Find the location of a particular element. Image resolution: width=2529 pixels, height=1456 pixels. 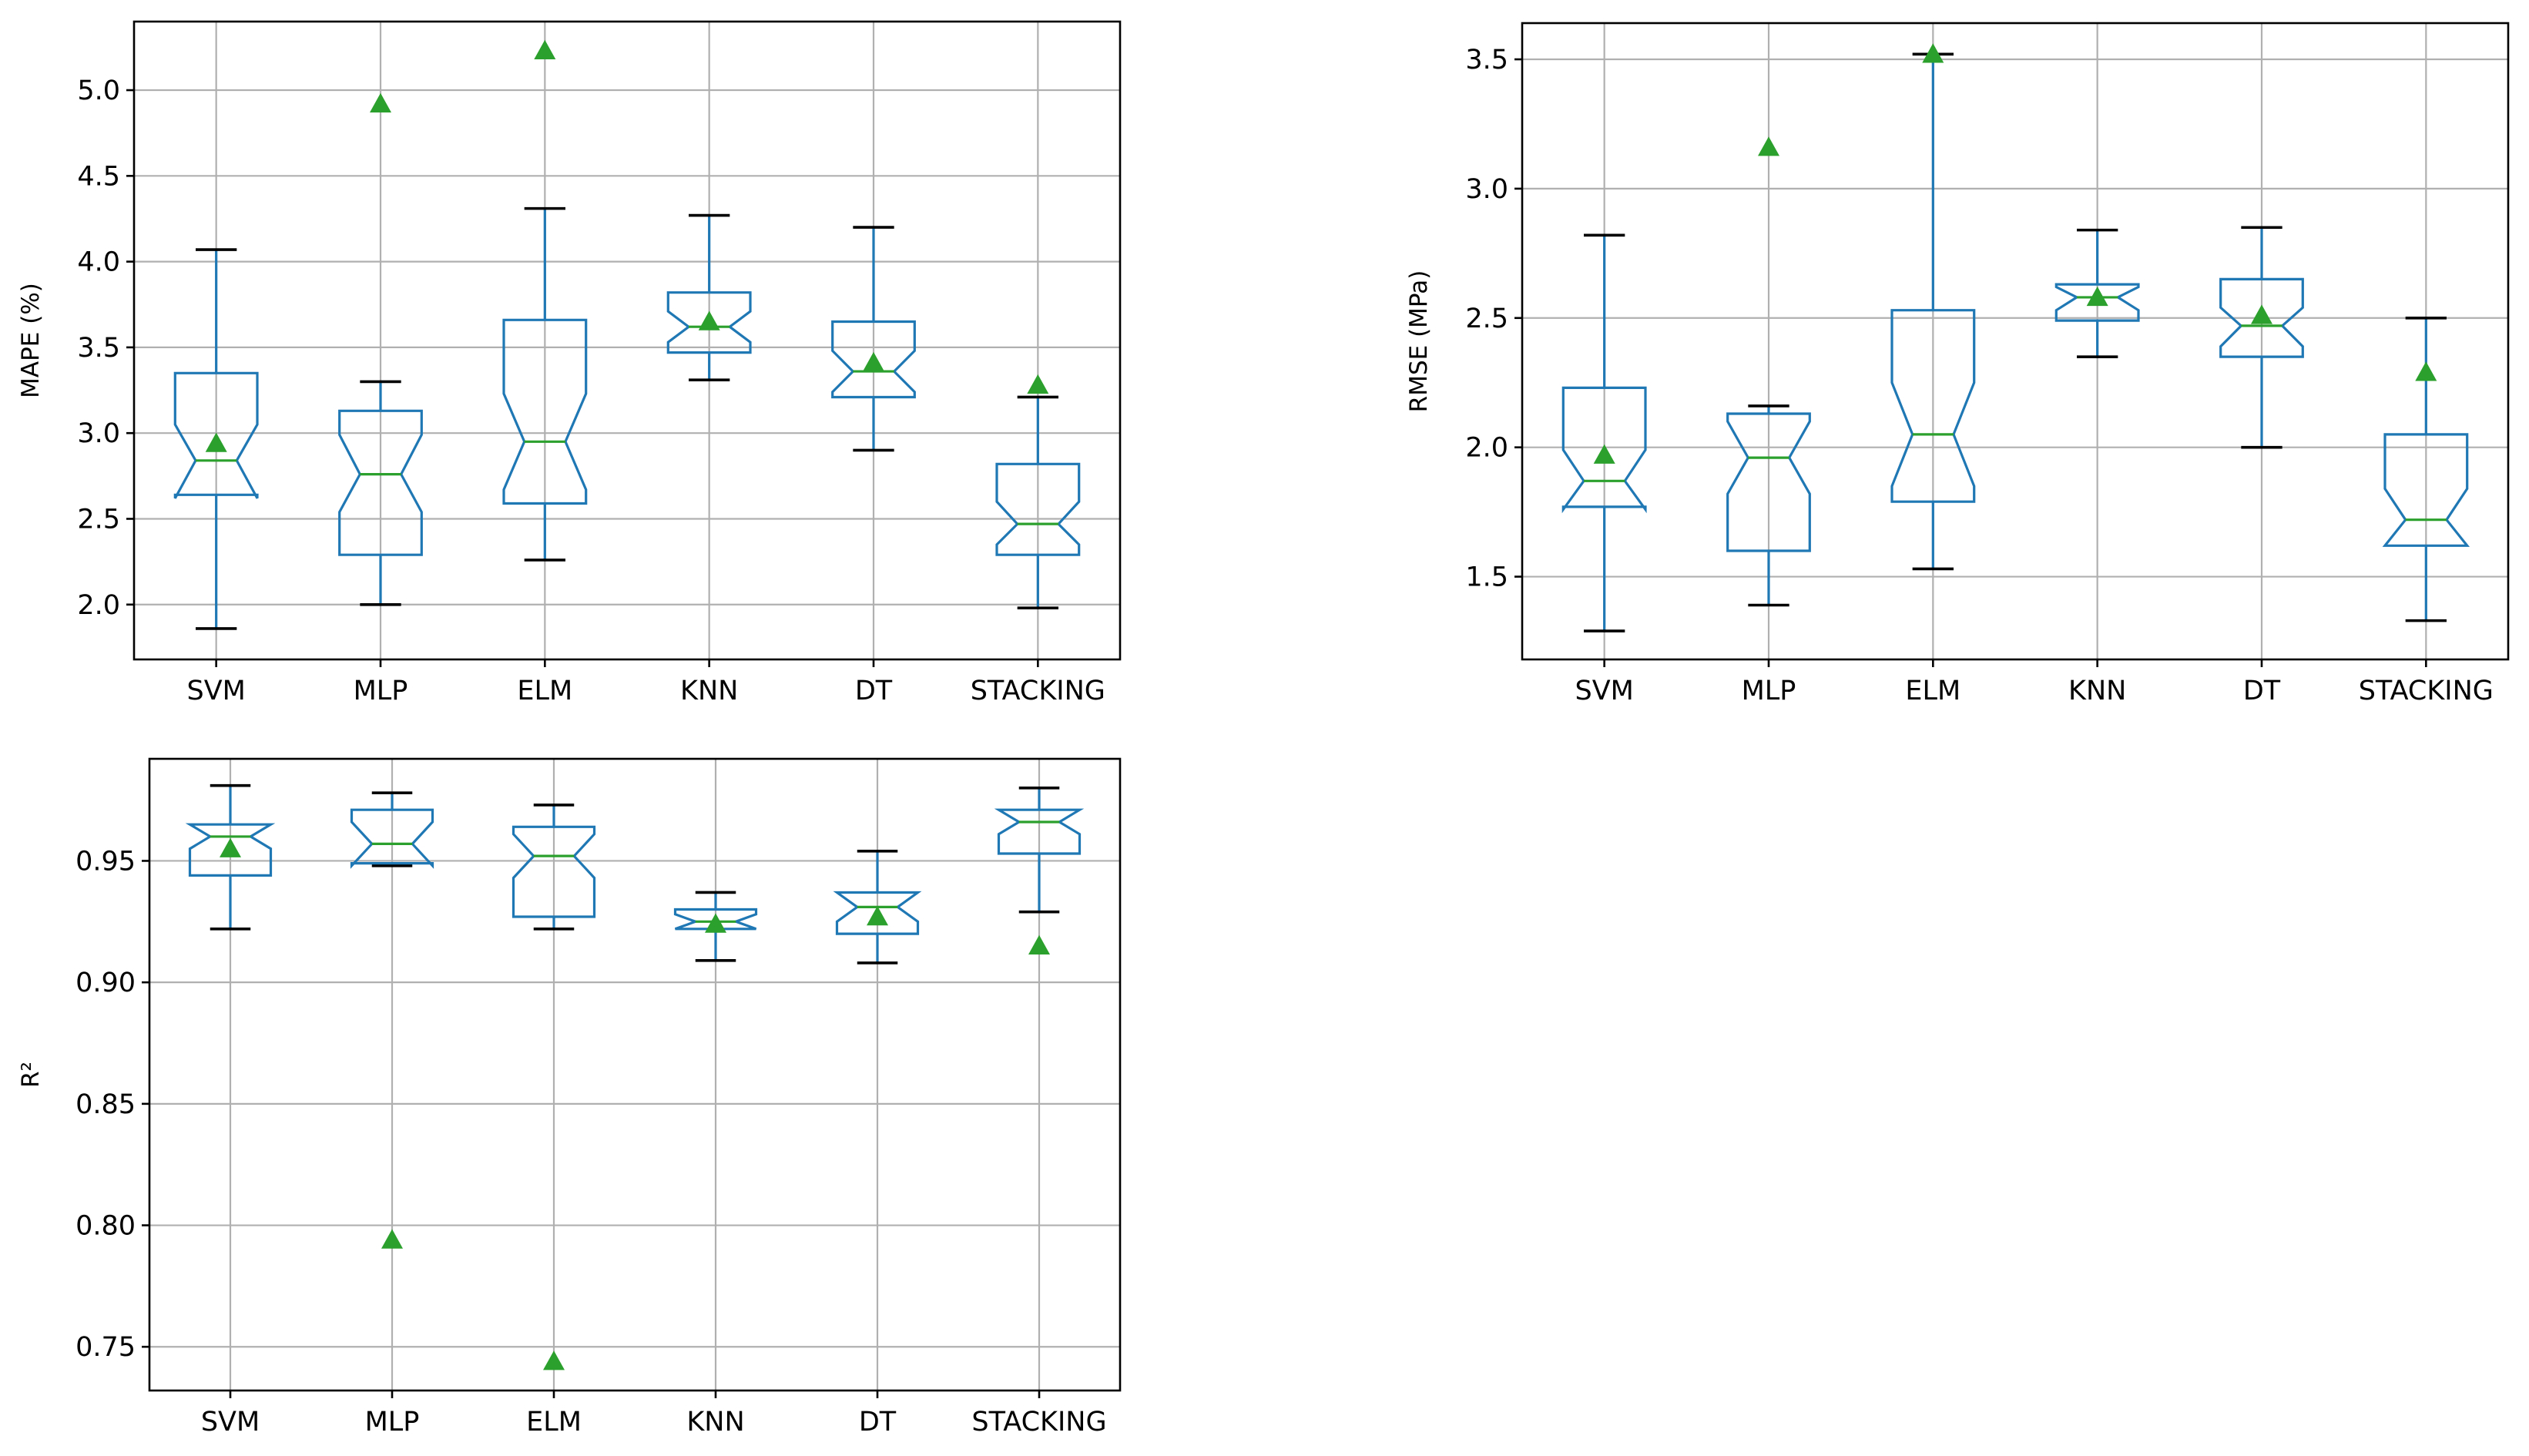

rmse-stacking-box is located at coordinates (2426, 490).